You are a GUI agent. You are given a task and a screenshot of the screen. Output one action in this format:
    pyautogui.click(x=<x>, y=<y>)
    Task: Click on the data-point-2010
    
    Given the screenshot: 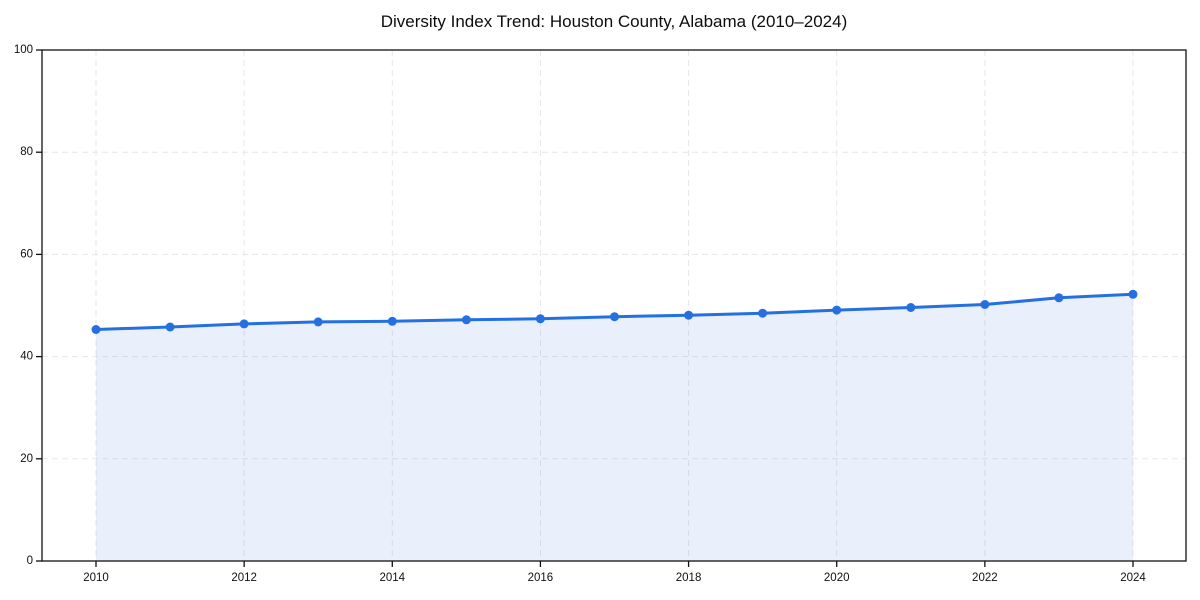 What is the action you would take?
    pyautogui.click(x=96, y=329)
    